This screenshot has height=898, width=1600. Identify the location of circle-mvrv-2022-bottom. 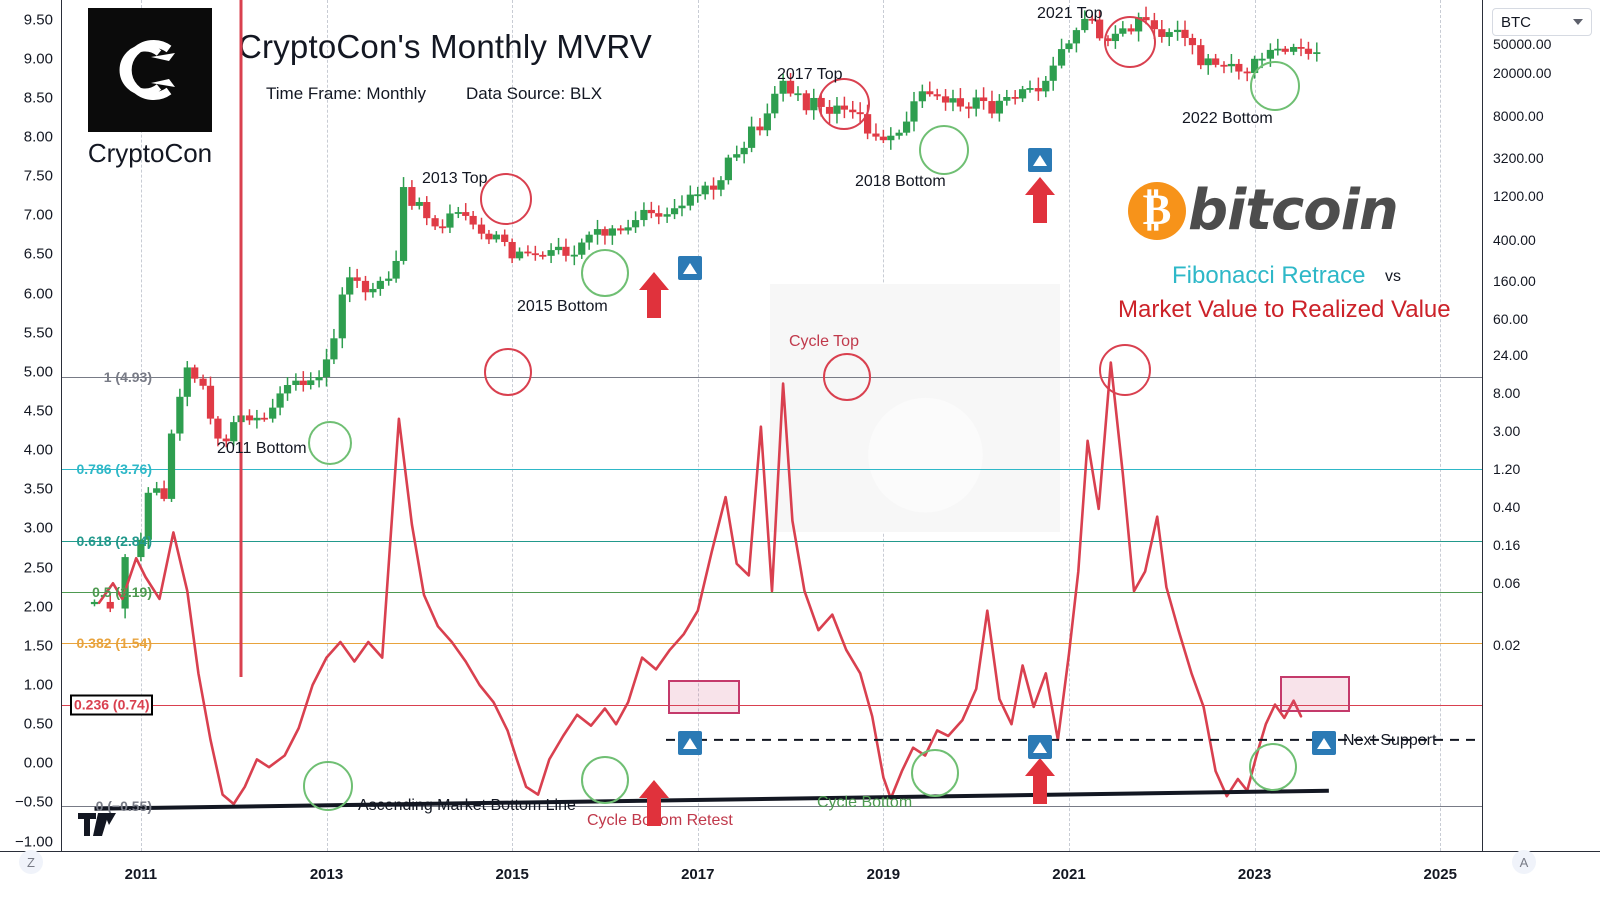
(1273, 767).